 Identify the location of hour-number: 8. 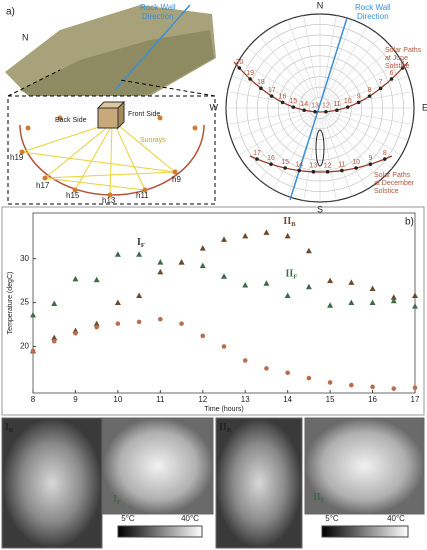
(370, 90).